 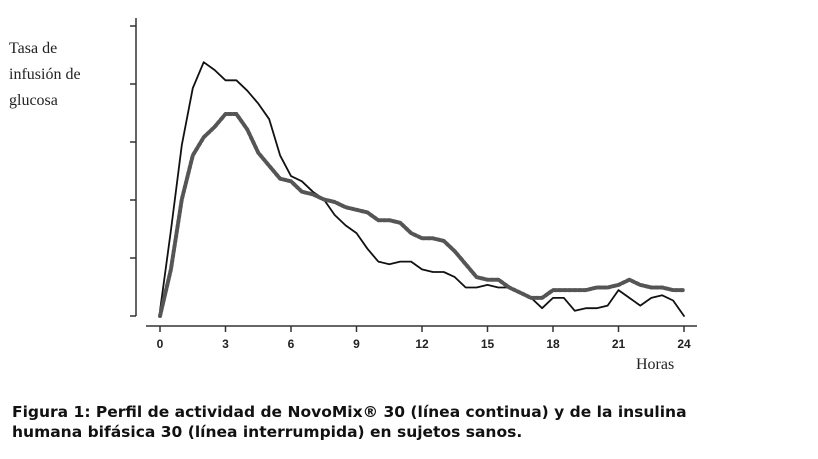 I want to click on x-tick-label: 0, so click(x=160, y=344).